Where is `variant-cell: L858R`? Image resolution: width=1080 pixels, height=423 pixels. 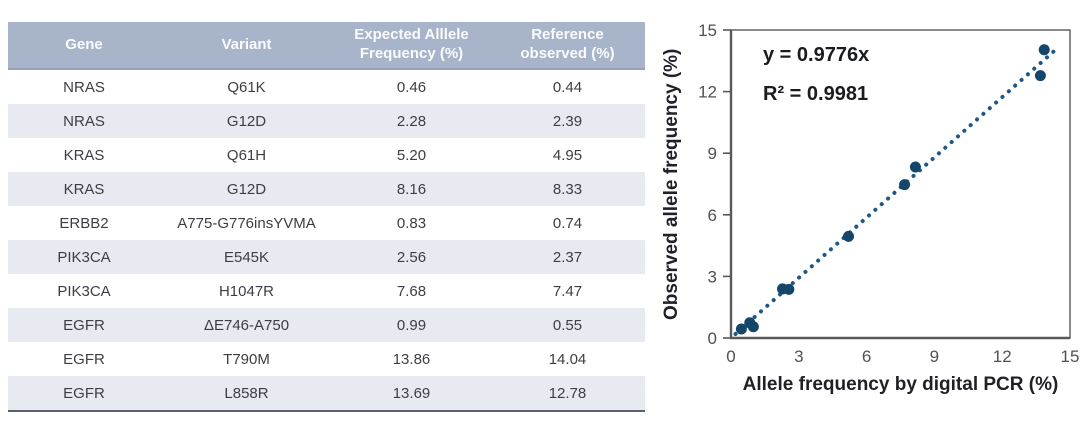 variant-cell: L858R is located at coordinates (246, 394).